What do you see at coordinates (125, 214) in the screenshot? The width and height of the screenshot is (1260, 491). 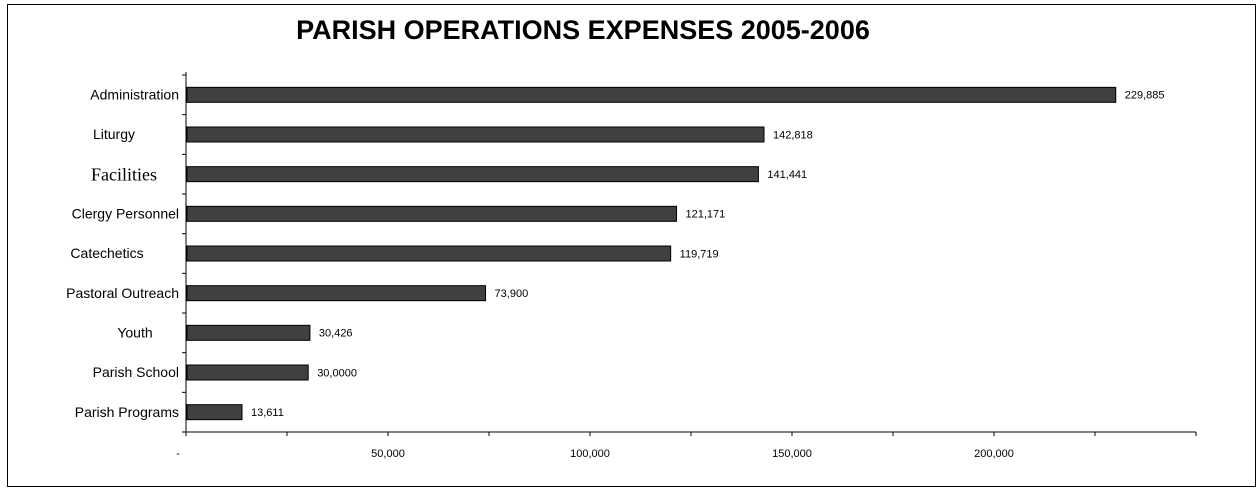 I see `category-label: Clergy Personnel` at bounding box center [125, 214].